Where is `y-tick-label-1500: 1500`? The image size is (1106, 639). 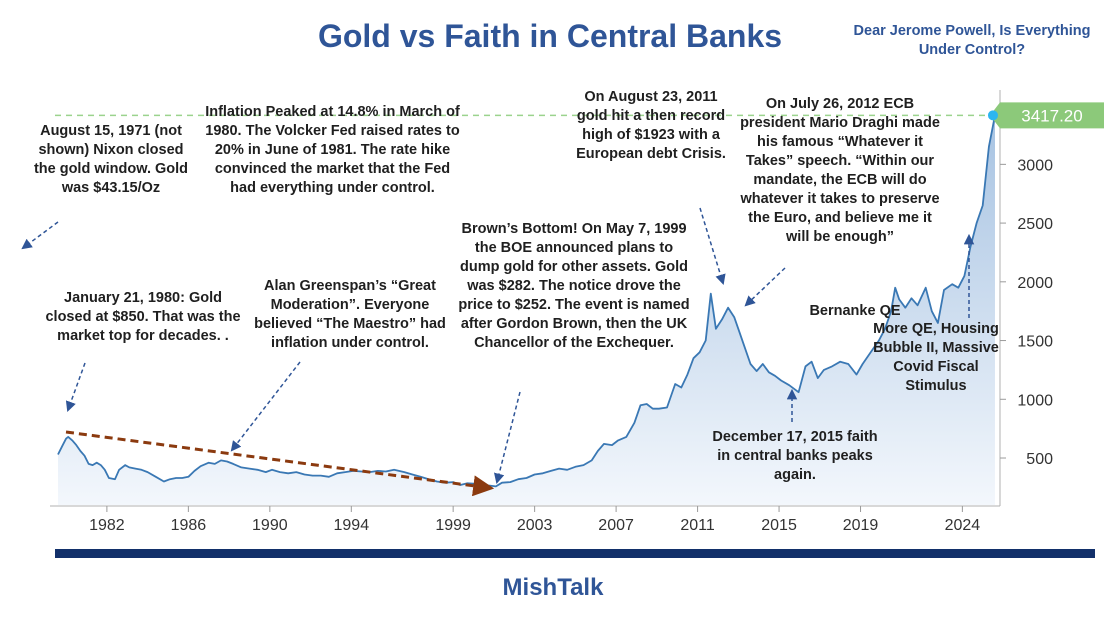
y-tick-label-1500: 1500 is located at coordinates (1035, 342).